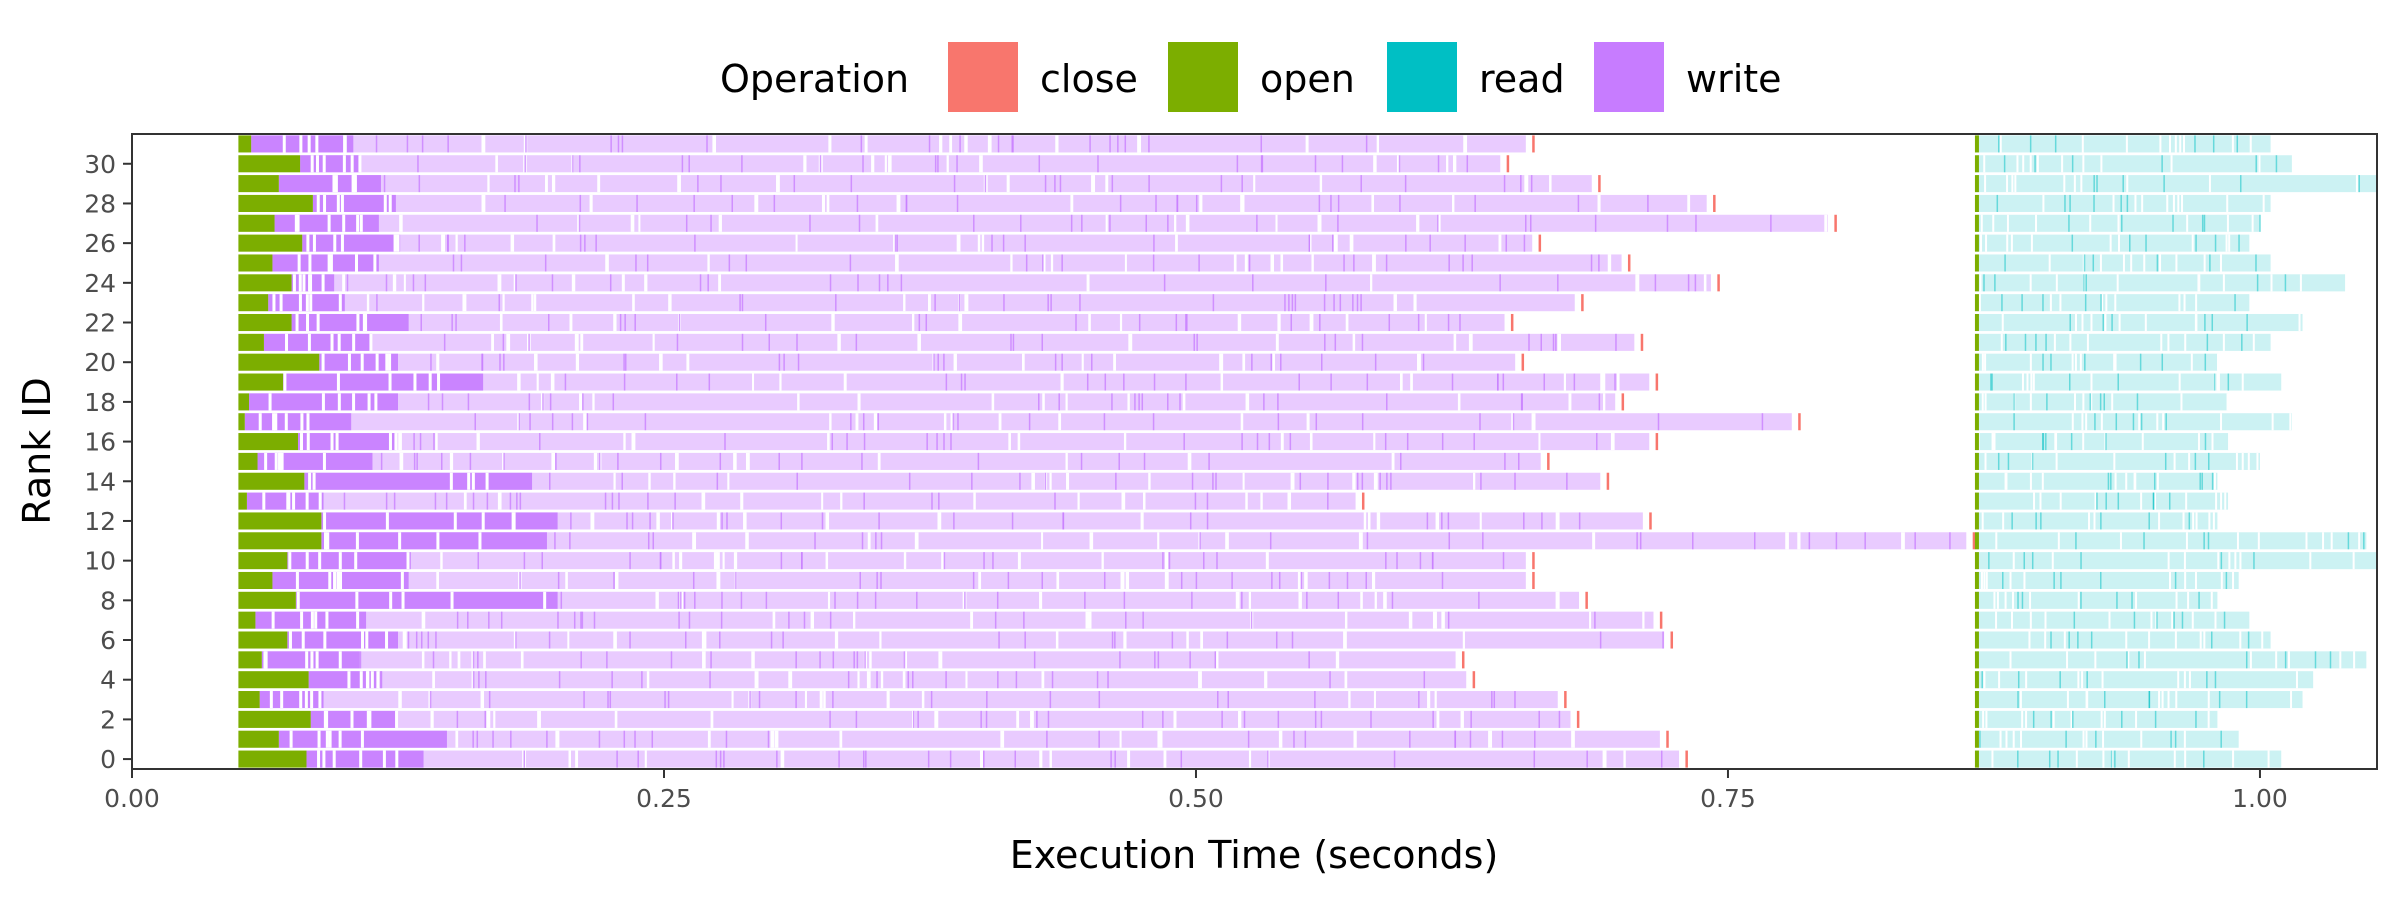 The width and height of the screenshot is (2400, 900). What do you see at coordinates (100, 521) in the screenshot?
I see `y-tick-label: 12` at bounding box center [100, 521].